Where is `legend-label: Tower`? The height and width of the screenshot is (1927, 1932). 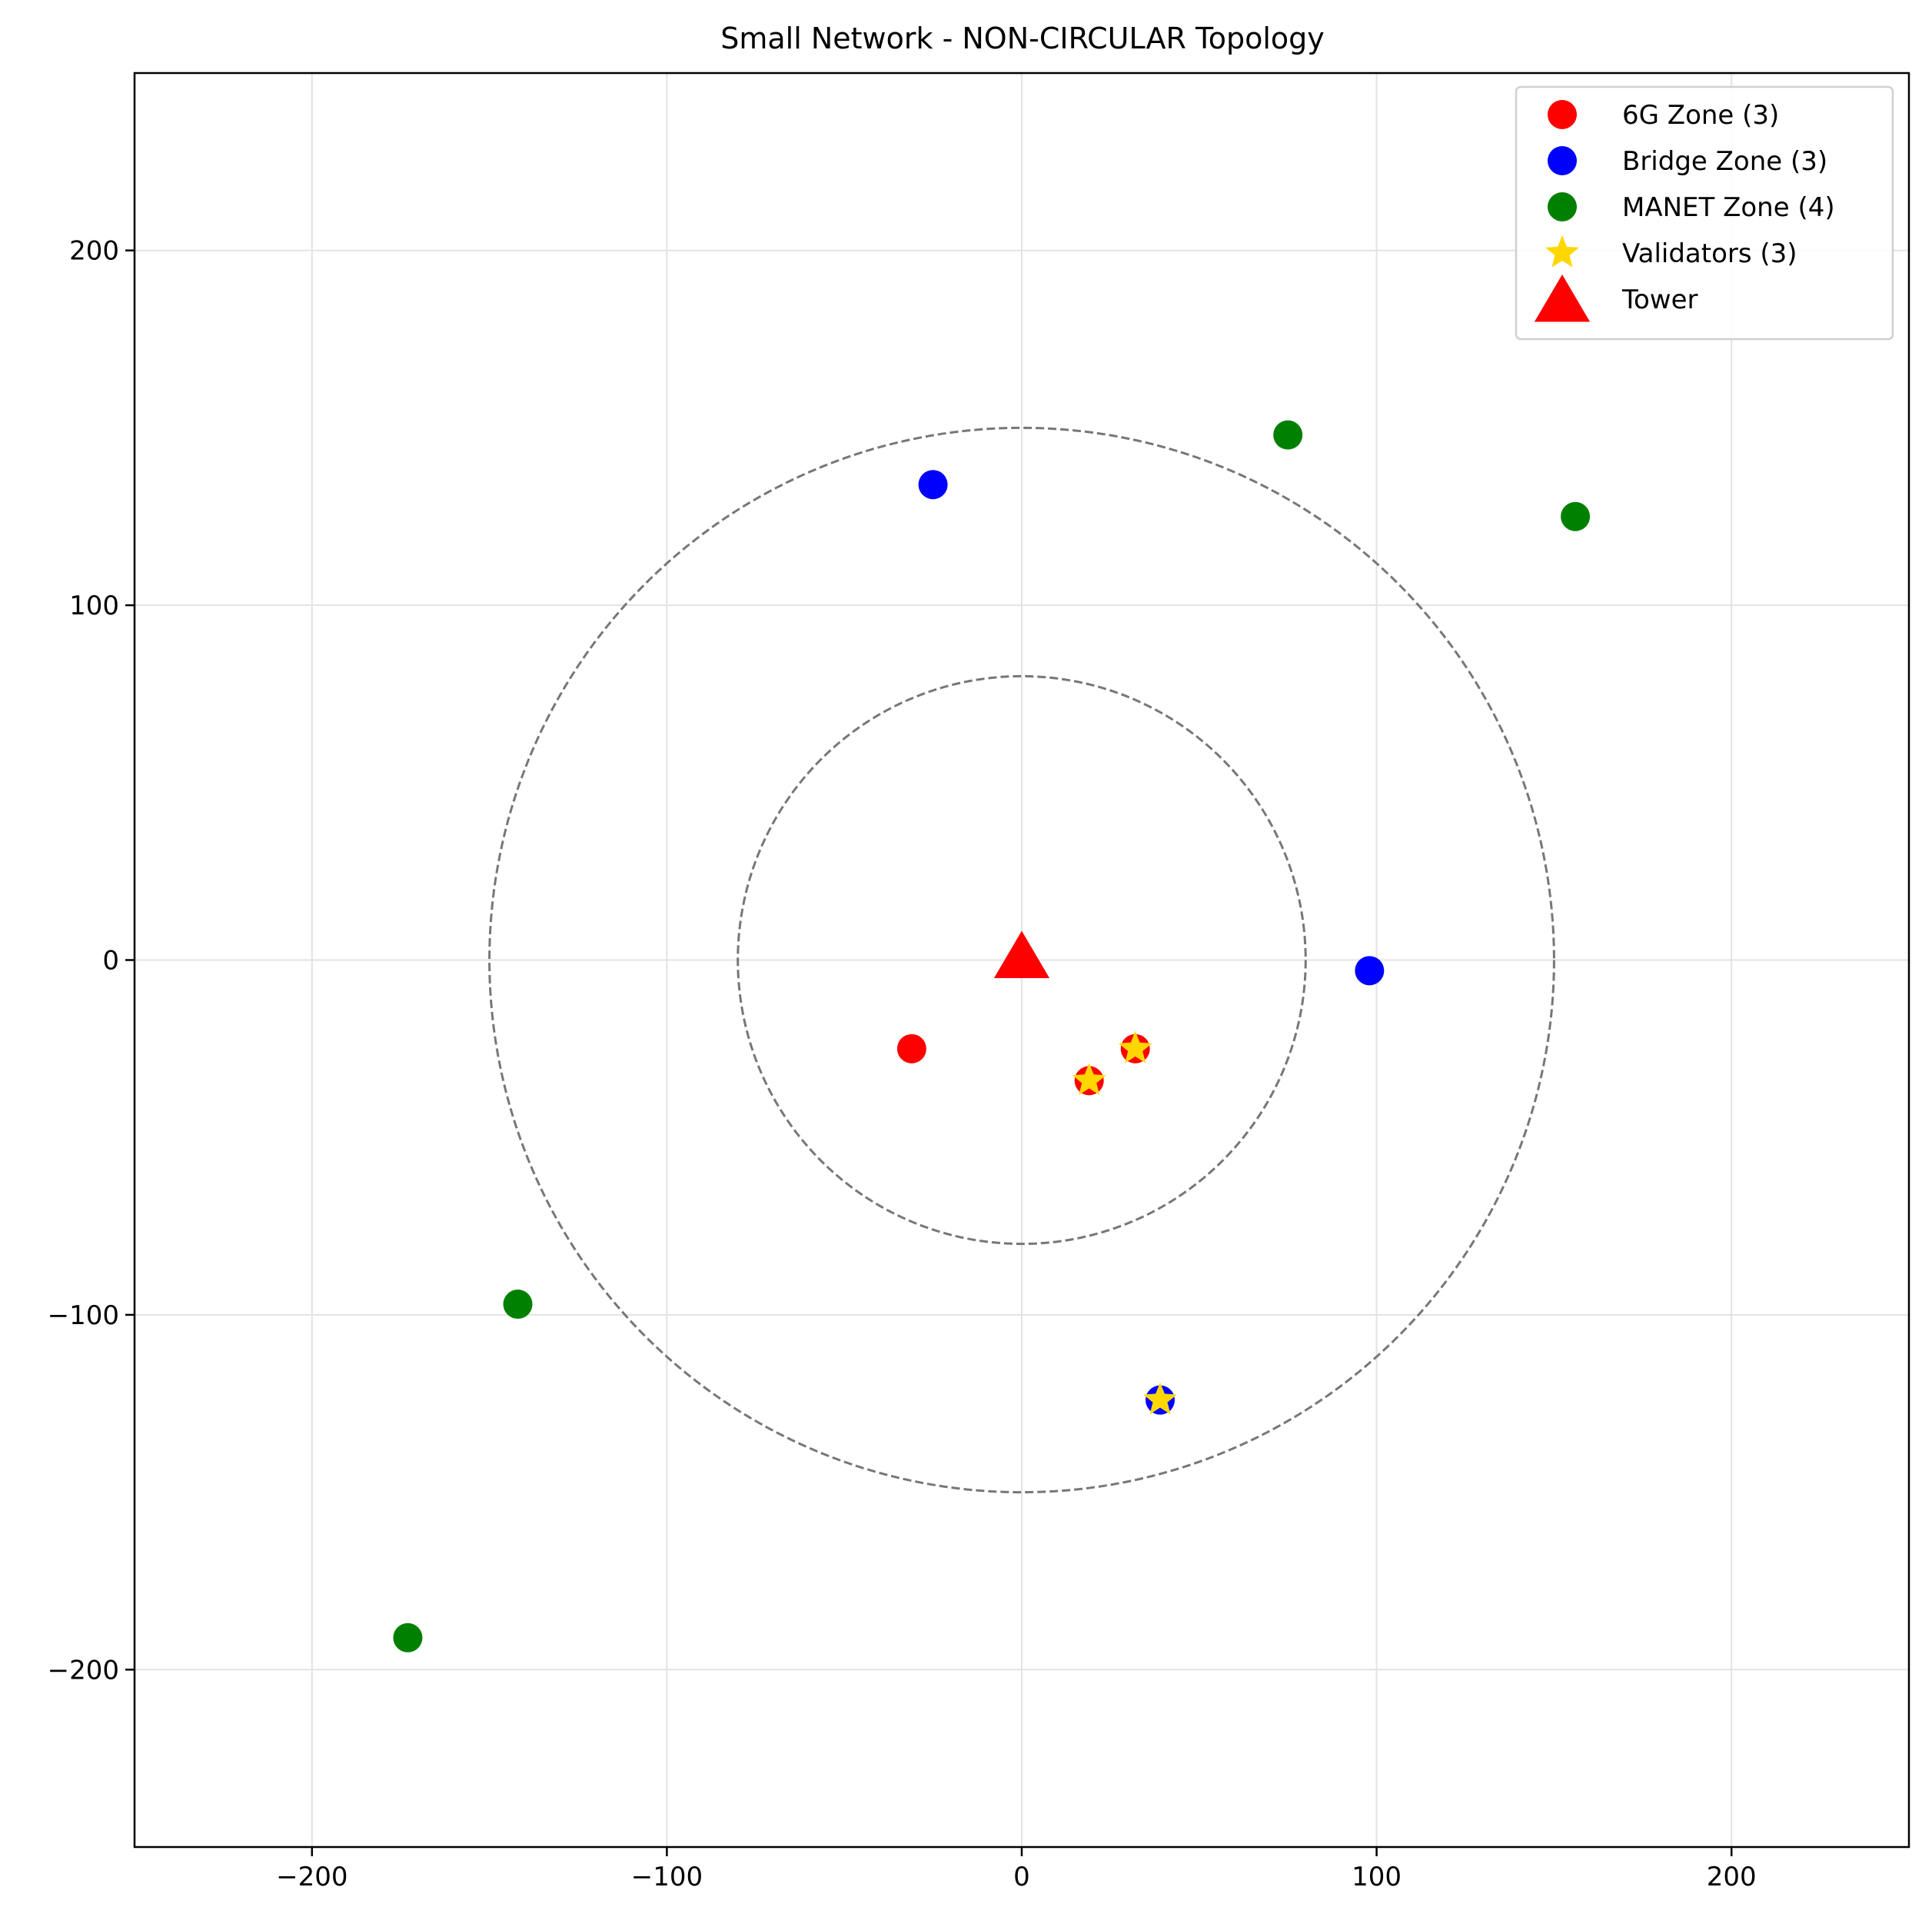
legend-label: Tower is located at coordinates (1659, 300).